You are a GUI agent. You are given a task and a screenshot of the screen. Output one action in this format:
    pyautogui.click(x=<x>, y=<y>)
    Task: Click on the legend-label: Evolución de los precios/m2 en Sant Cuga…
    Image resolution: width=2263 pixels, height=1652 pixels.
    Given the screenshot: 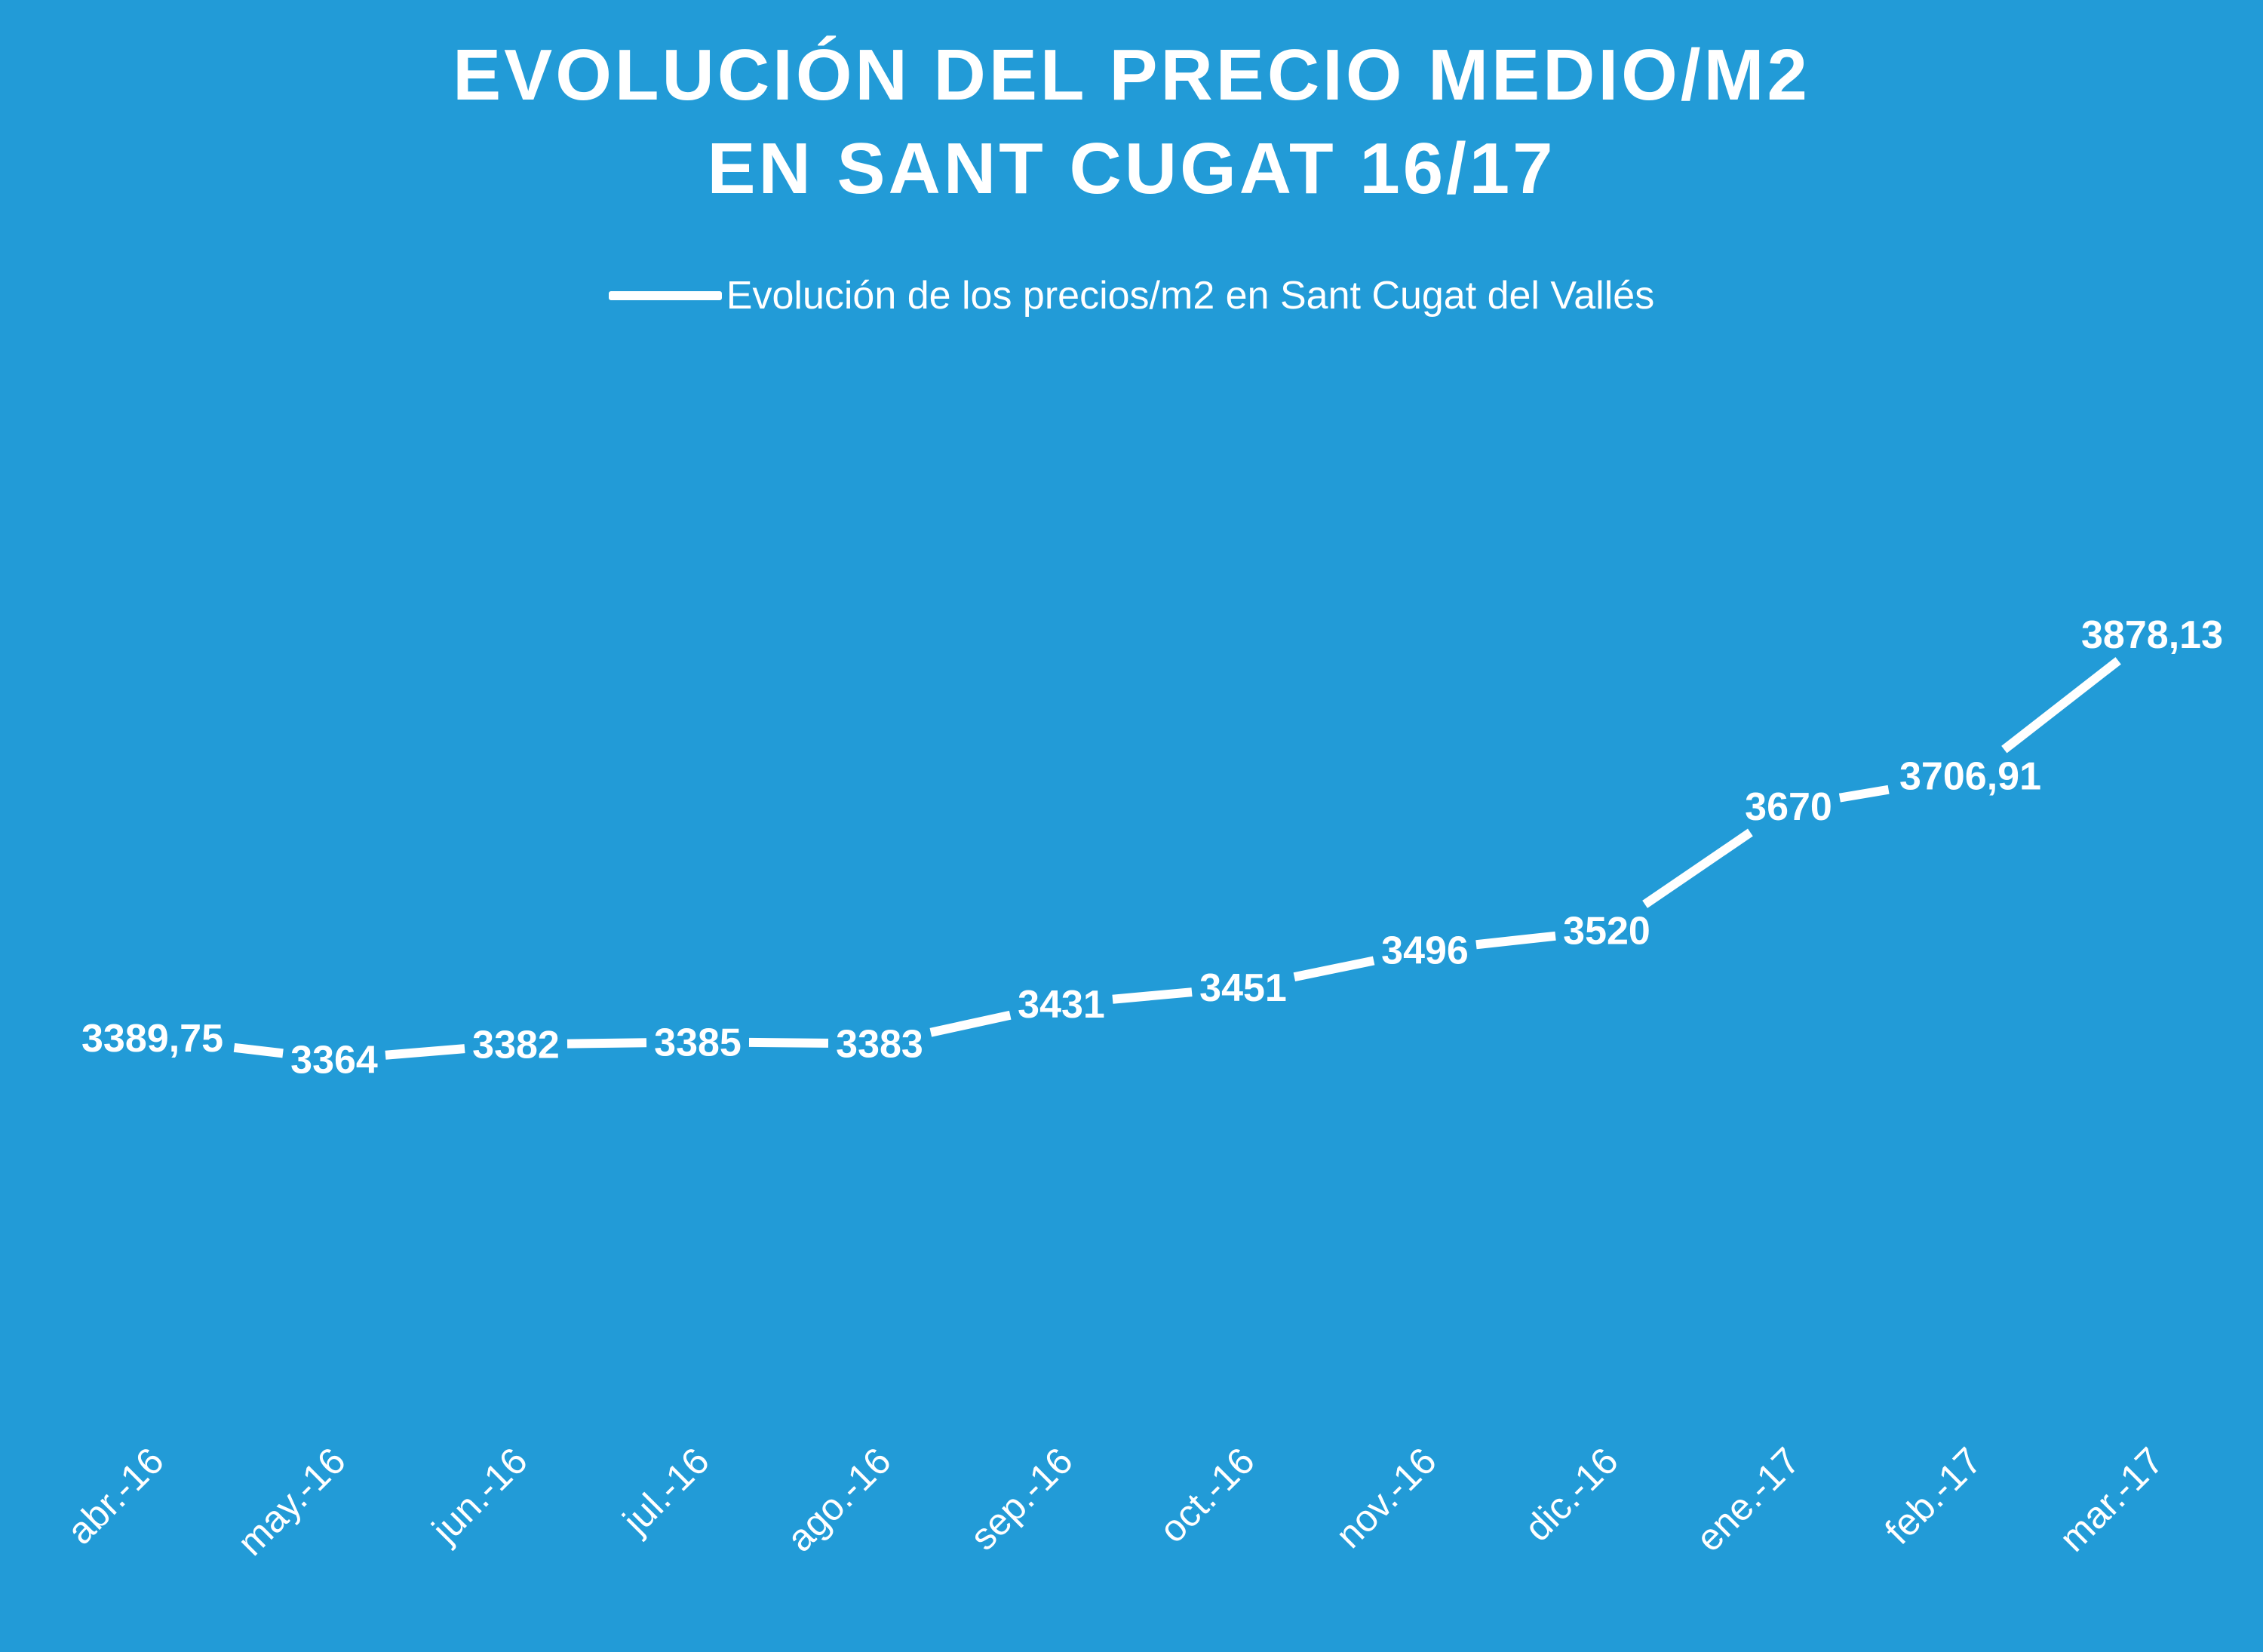 What is the action you would take?
    pyautogui.click(x=1190, y=296)
    